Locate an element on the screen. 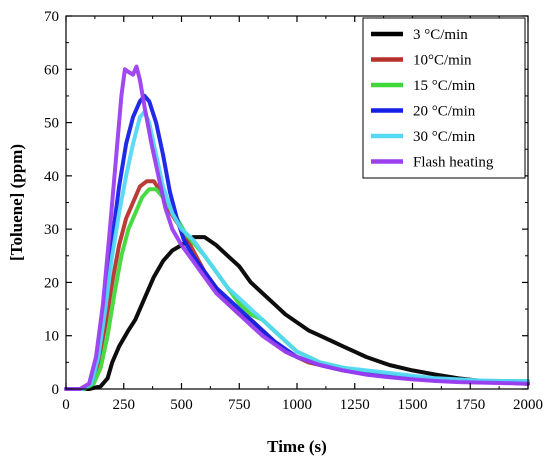 The width and height of the screenshot is (550, 464). x-tick-label: 1000 is located at coordinates (297, 405).